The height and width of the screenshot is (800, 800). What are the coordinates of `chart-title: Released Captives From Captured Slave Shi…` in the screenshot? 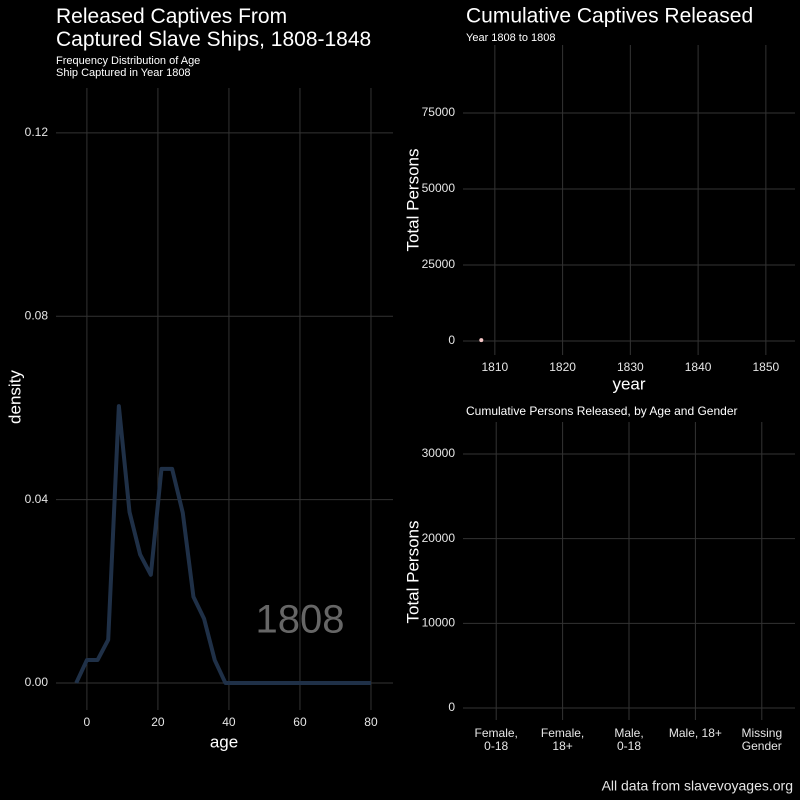 It's located at (213, 28).